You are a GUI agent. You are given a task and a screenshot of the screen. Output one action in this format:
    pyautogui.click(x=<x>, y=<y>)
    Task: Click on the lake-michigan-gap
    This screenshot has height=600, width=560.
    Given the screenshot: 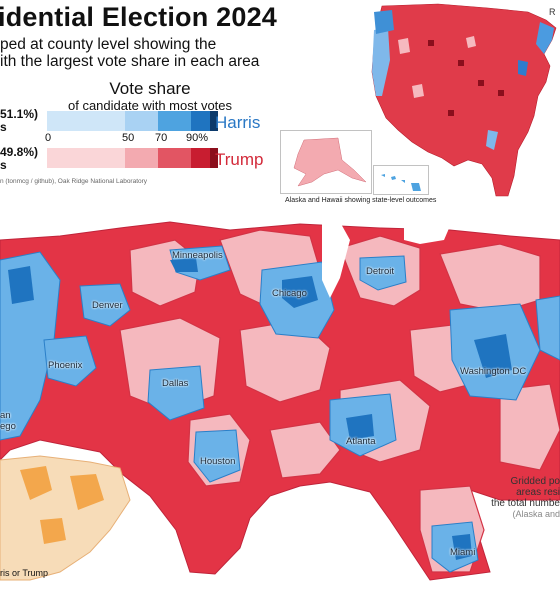 What is the action you would take?
    pyautogui.click(x=336, y=260)
    